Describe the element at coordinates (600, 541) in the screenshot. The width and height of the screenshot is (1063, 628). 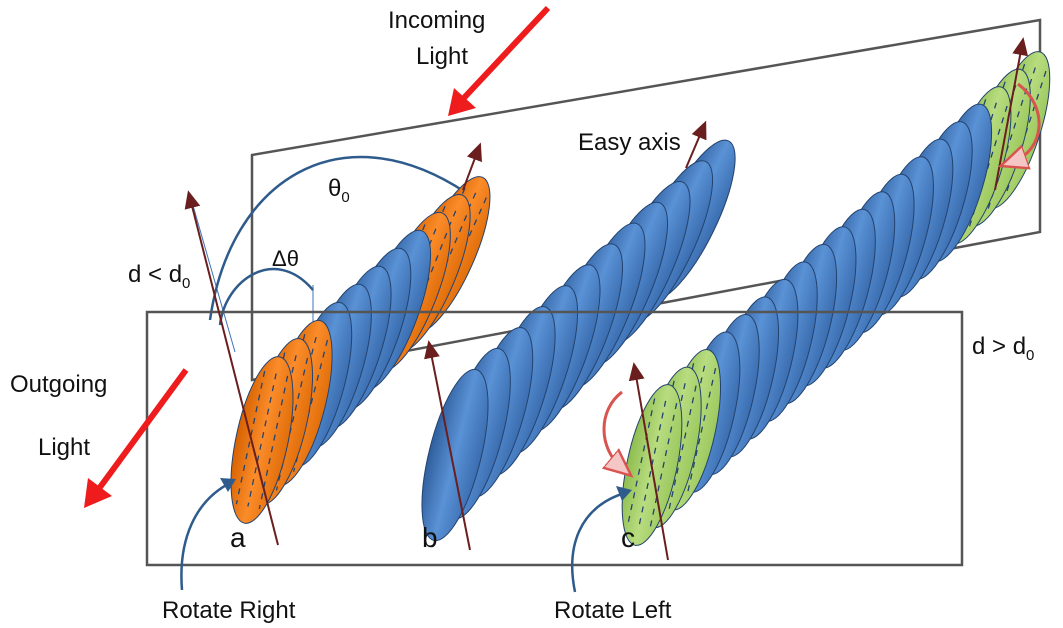
I see `callout-rotate-left` at that location.